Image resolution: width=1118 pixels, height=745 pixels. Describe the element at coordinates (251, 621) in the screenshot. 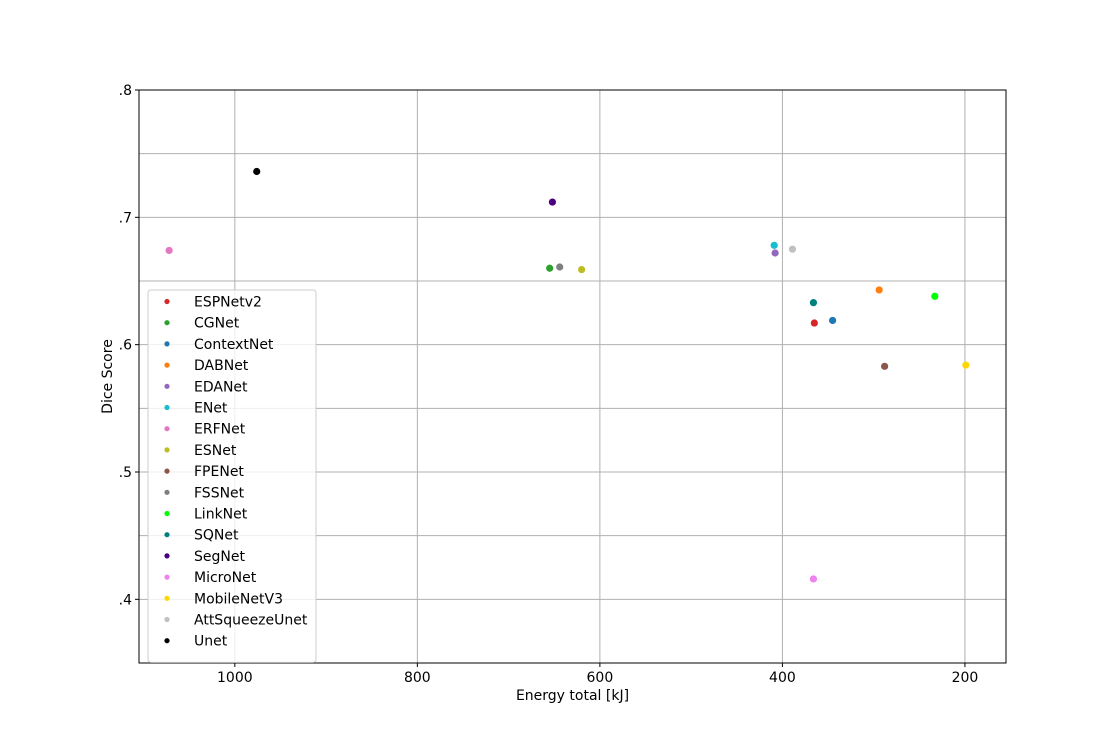

I see `legend-label: AttSqueezeUnet` at that location.